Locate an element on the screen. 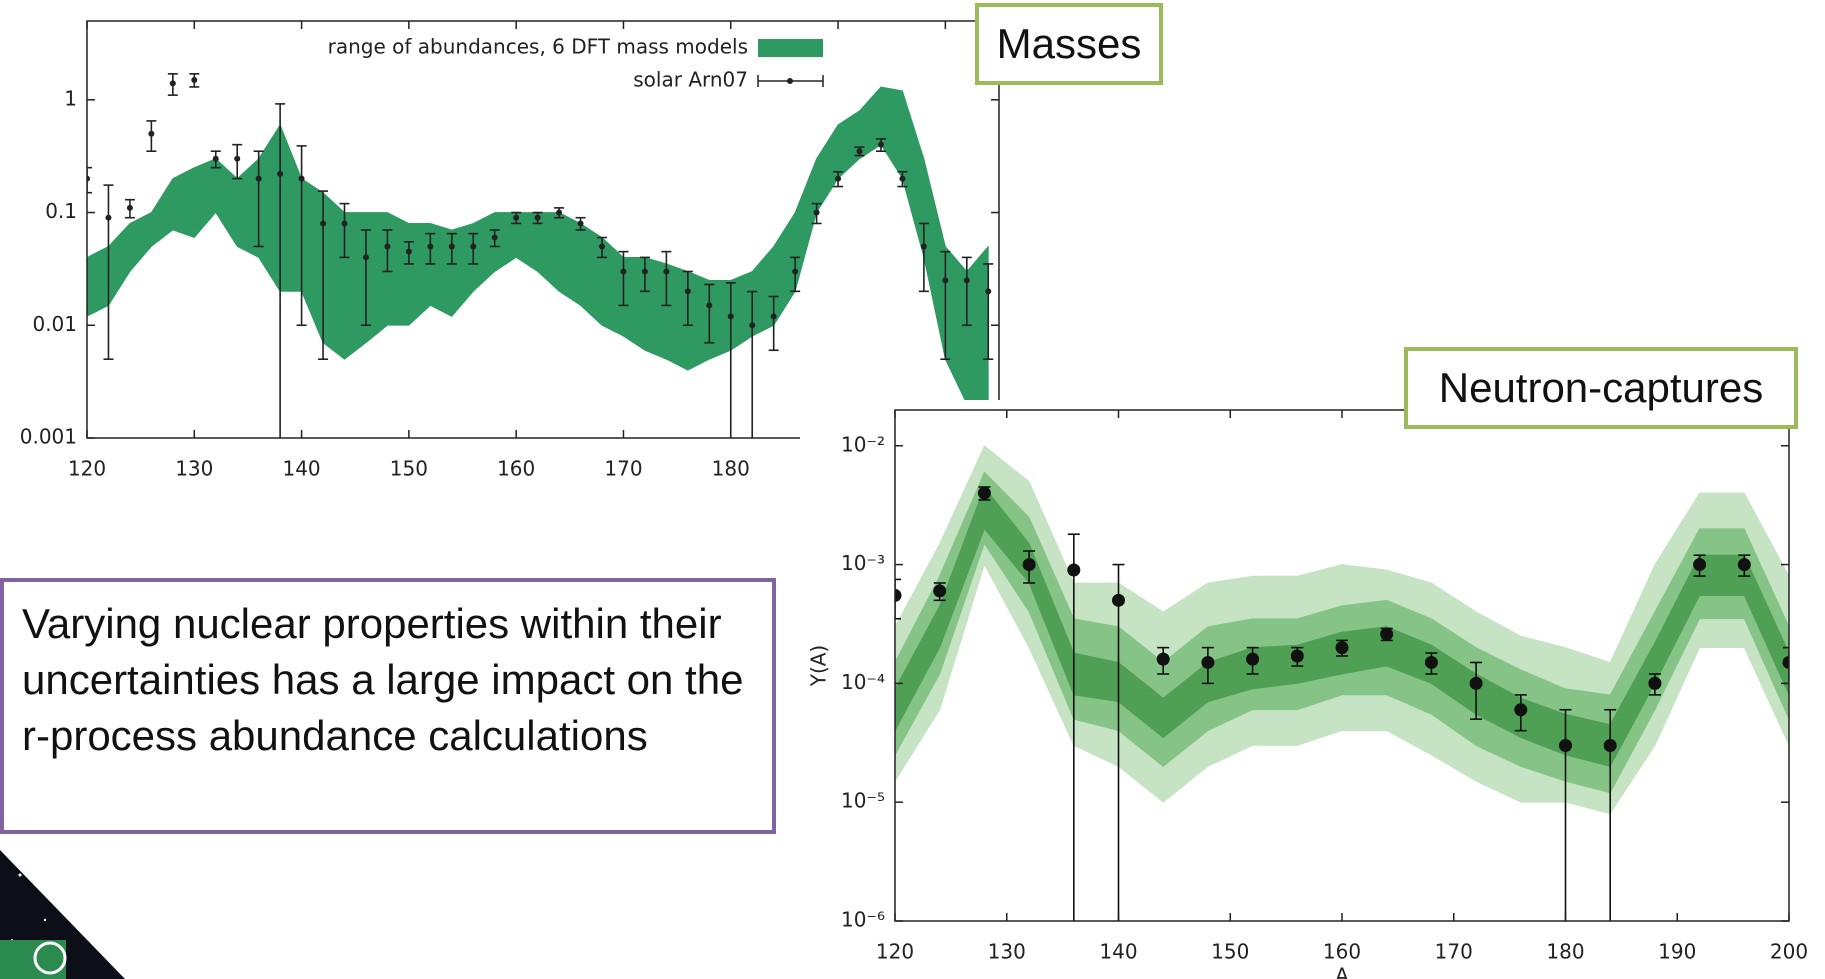 The image size is (1825, 979). y-tick-label: 0.1 is located at coordinates (61, 211).